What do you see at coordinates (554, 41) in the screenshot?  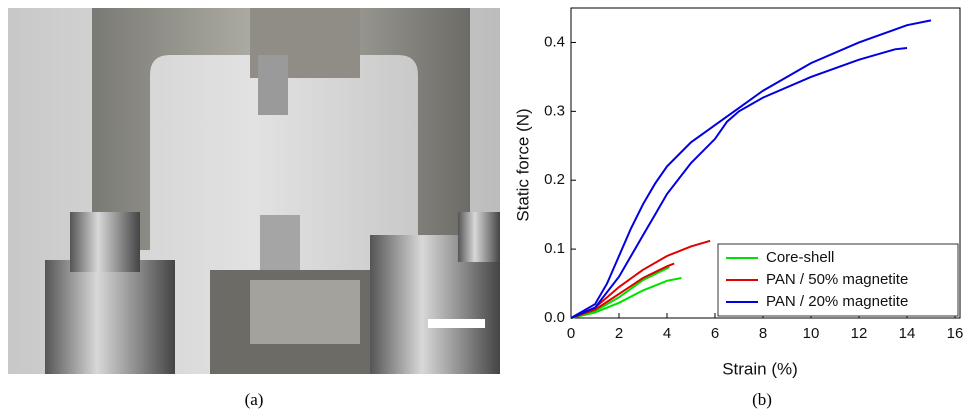 I see `y-tick-label: 0.4` at bounding box center [554, 41].